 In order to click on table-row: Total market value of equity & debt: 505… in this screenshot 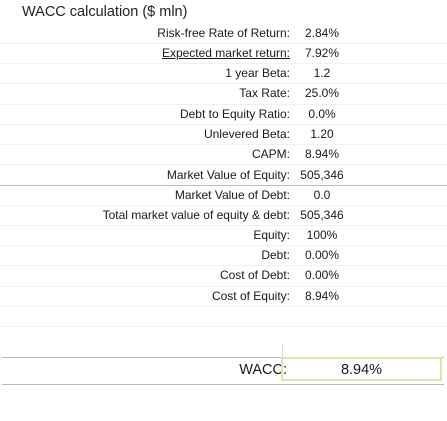, I will do `click(223, 215)`.